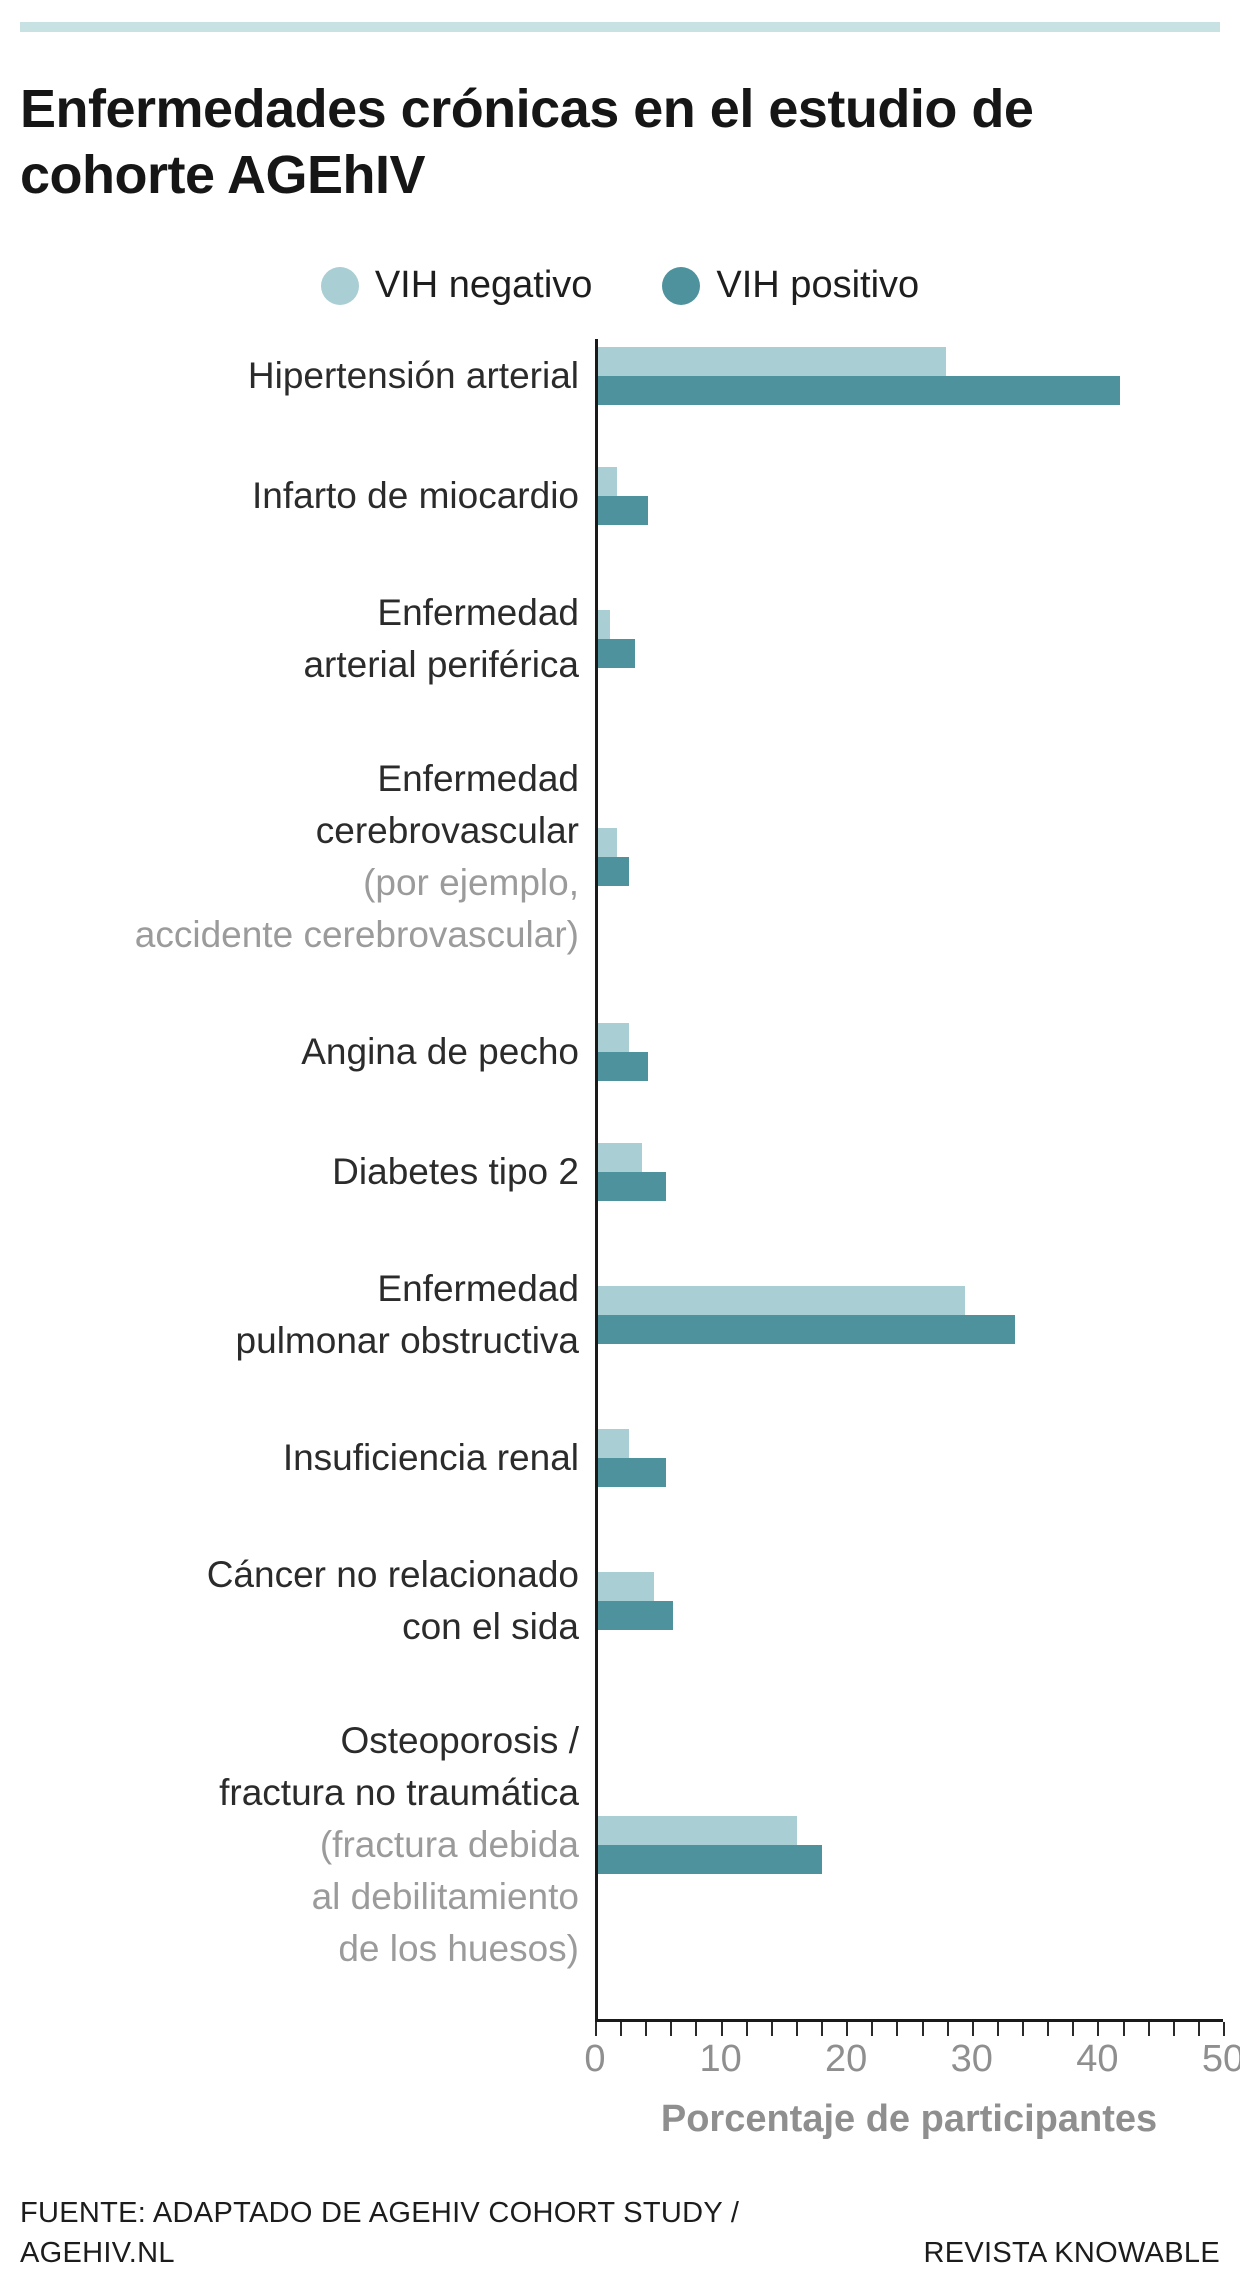 Image resolution: width=1240 pixels, height=2276 pixels. I want to click on category-label: Enfermedad pulmonar obstructiva, so click(407, 1314).